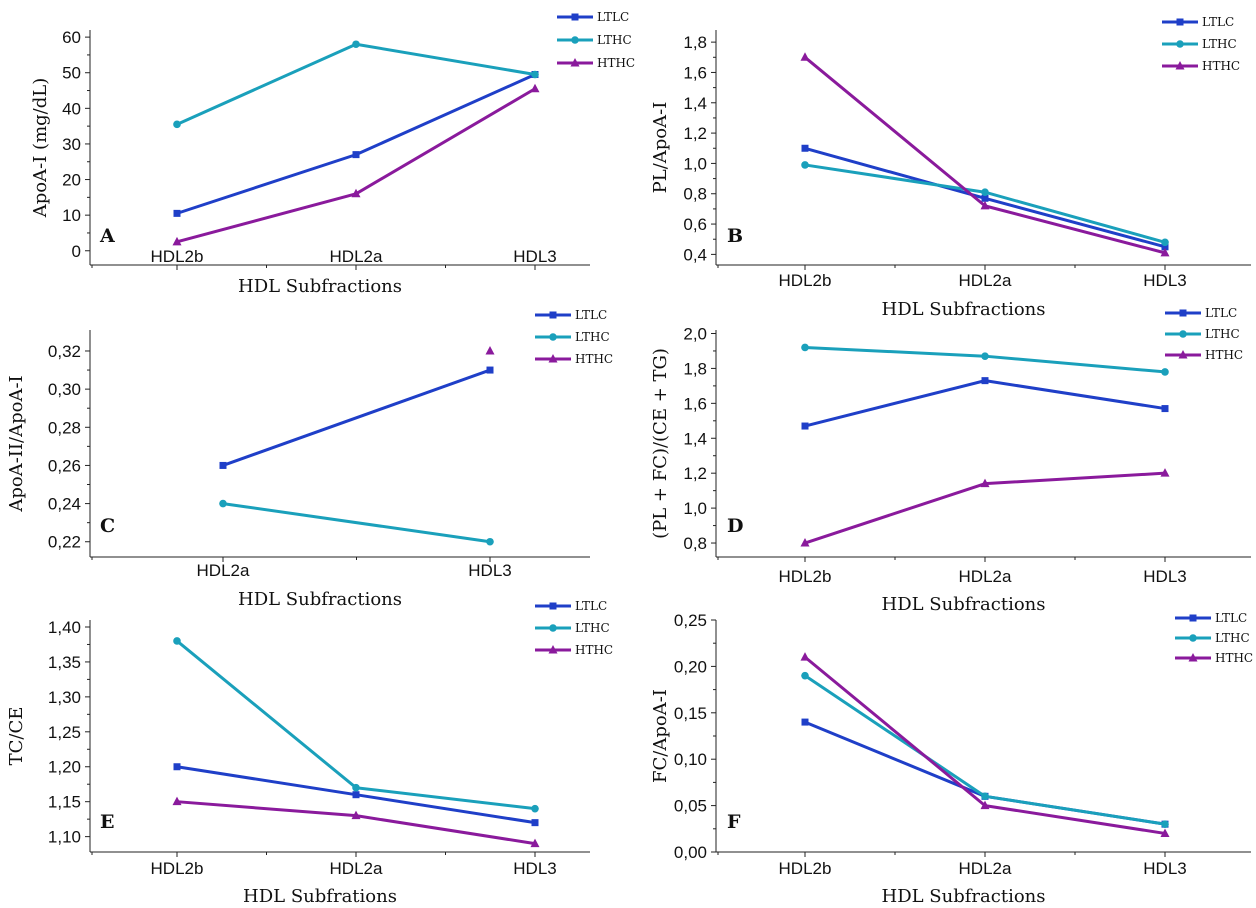 The height and width of the screenshot is (908, 1256). I want to click on legend: LTLC LTHC HTHC, so click(1214, 638).